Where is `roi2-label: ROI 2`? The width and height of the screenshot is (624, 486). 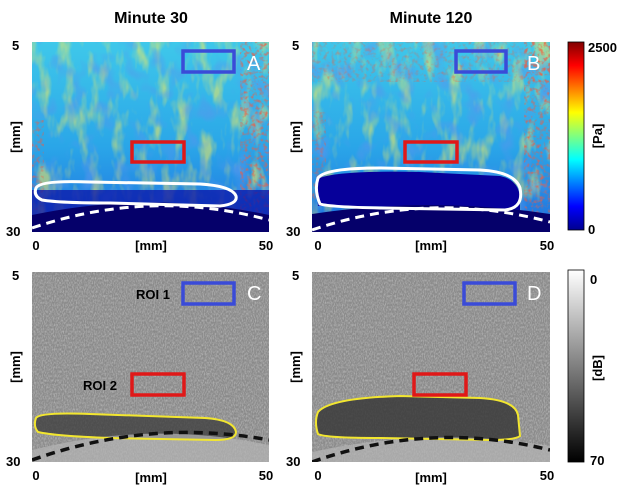
roi2-label: ROI 2 is located at coordinates (100, 385).